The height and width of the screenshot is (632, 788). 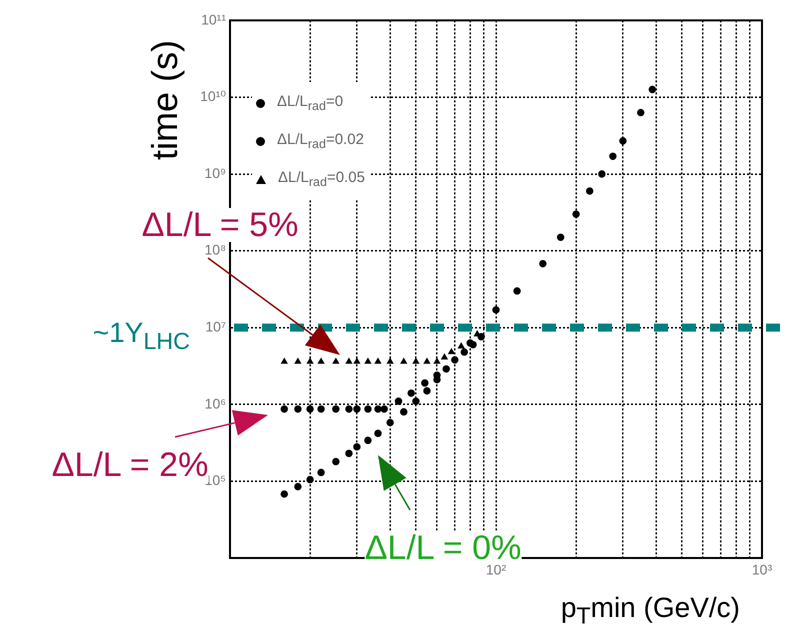 I want to click on y-tick-label: 10¹¹, so click(x=213, y=19).